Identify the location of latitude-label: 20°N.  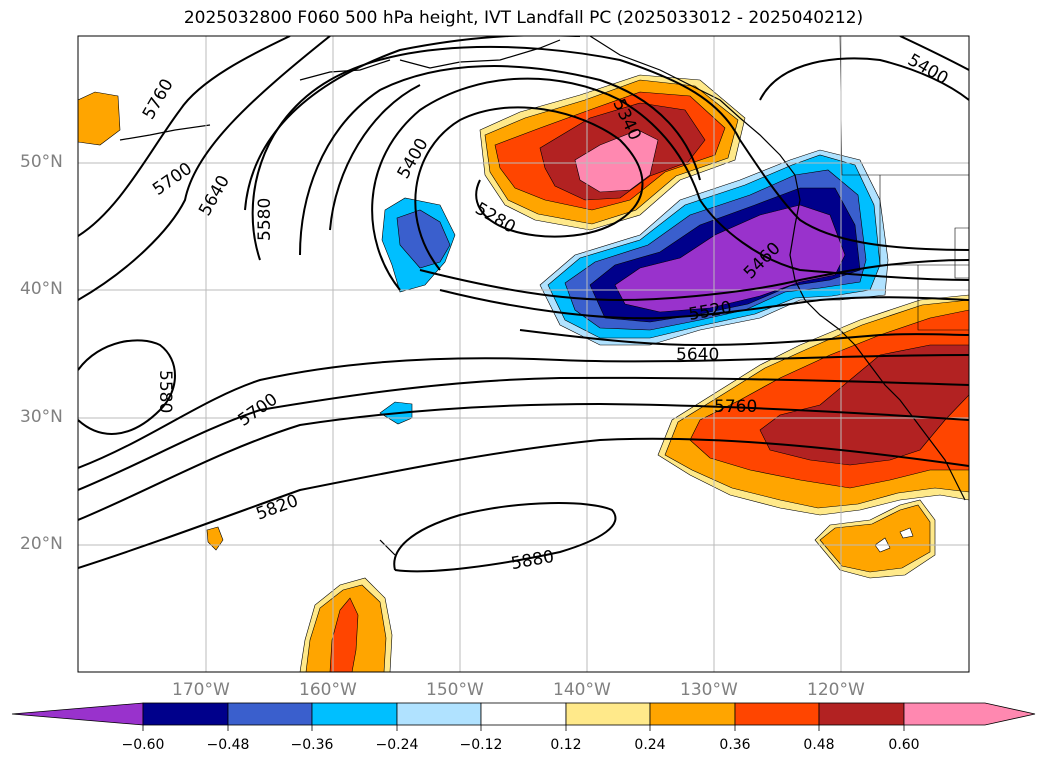
(41, 544).